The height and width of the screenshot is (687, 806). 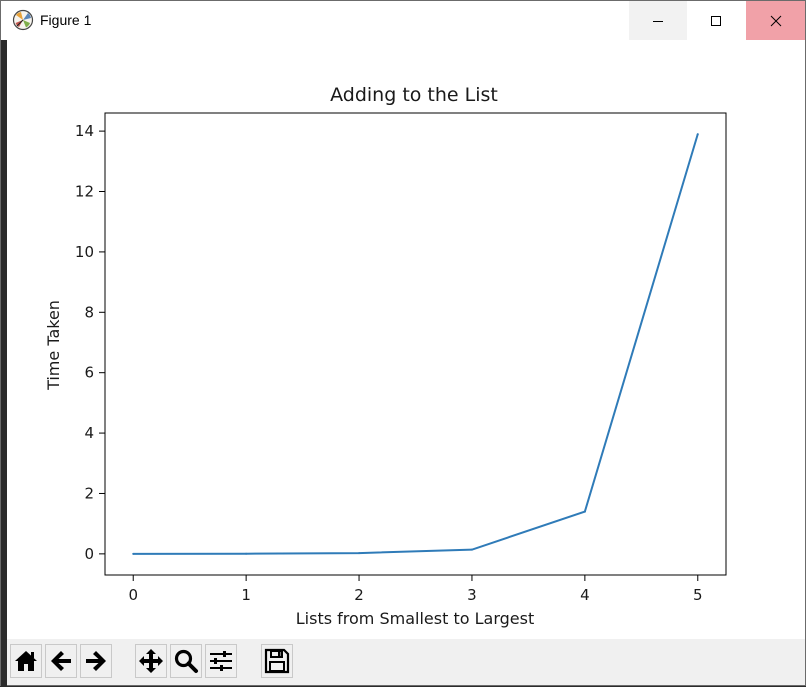 What do you see at coordinates (414, 95) in the screenshot?
I see `chart-title: Adding to the List` at bounding box center [414, 95].